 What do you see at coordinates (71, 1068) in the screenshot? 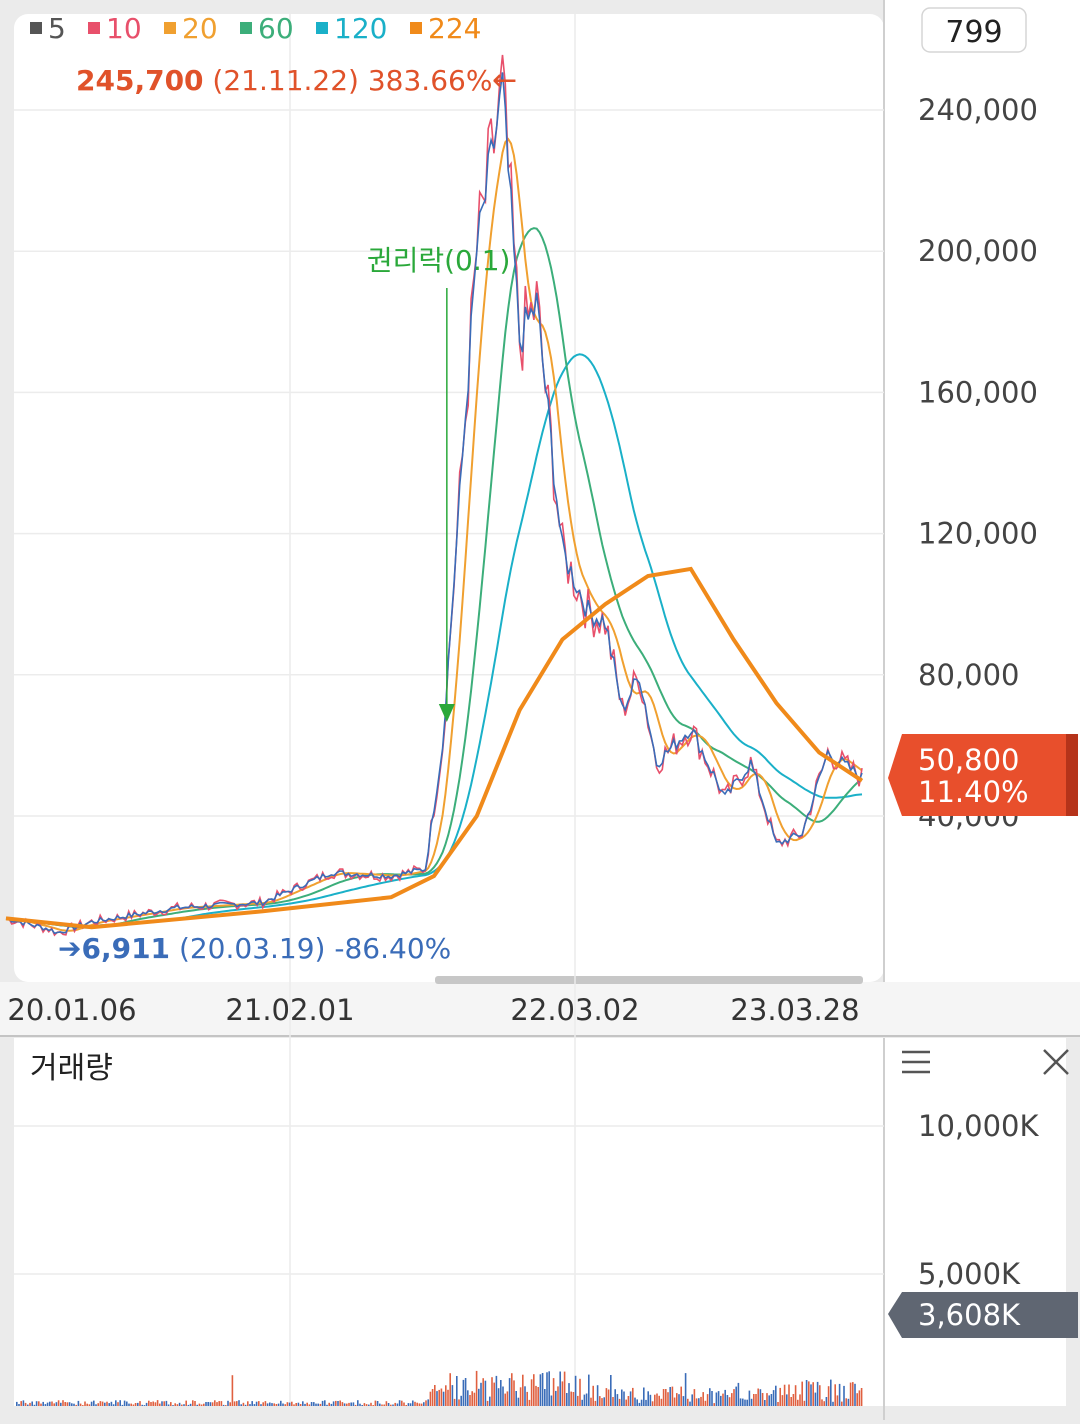
I see `volume-title: 거래량` at bounding box center [71, 1068].